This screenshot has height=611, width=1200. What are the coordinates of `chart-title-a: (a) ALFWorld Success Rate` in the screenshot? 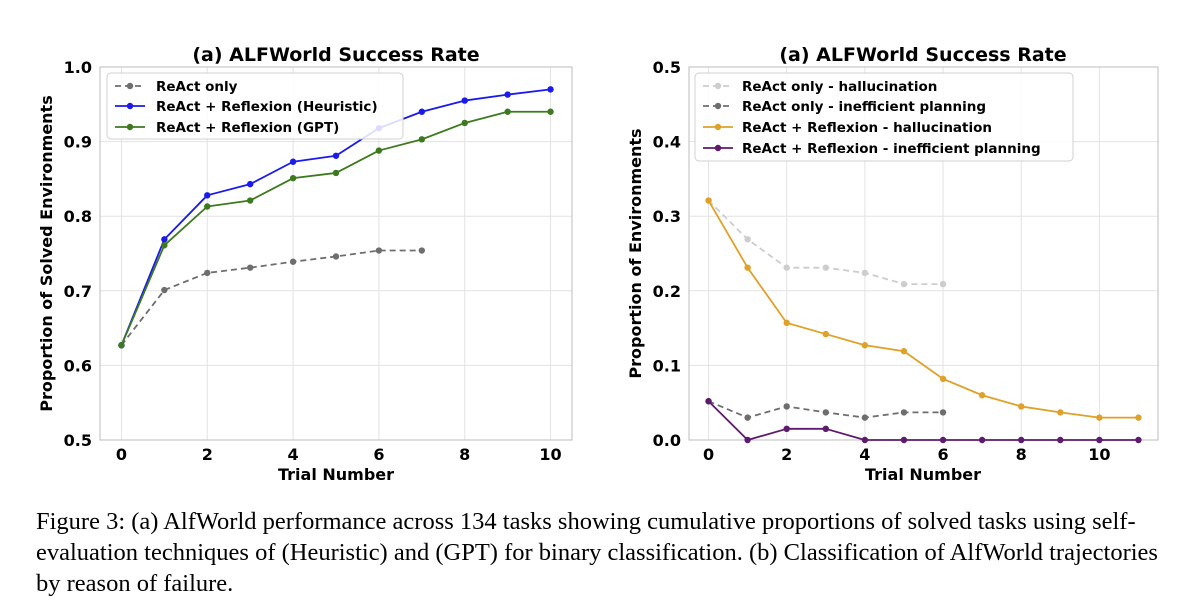 It's located at (335, 55).